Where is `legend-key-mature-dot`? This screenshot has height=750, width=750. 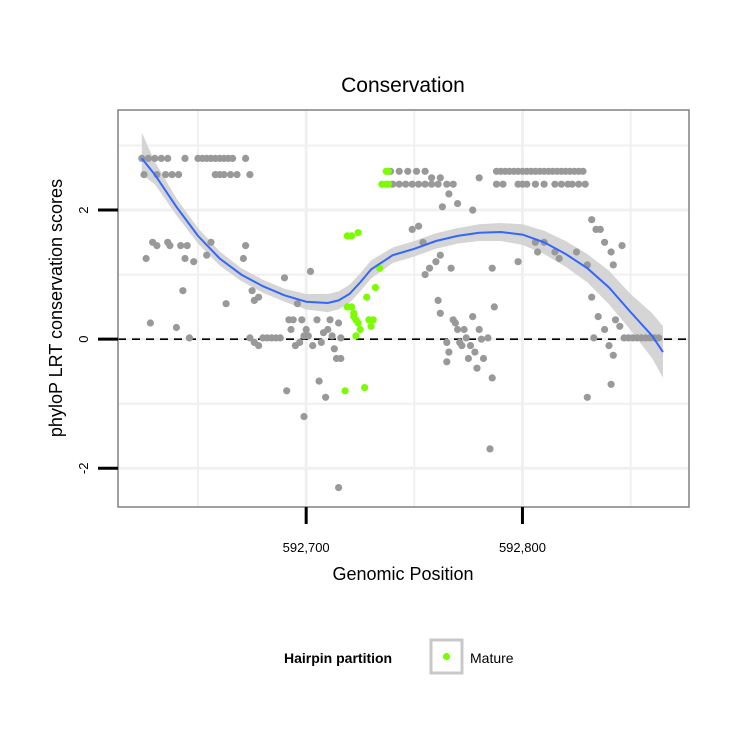
legend-key-mature-dot is located at coordinates (446, 656).